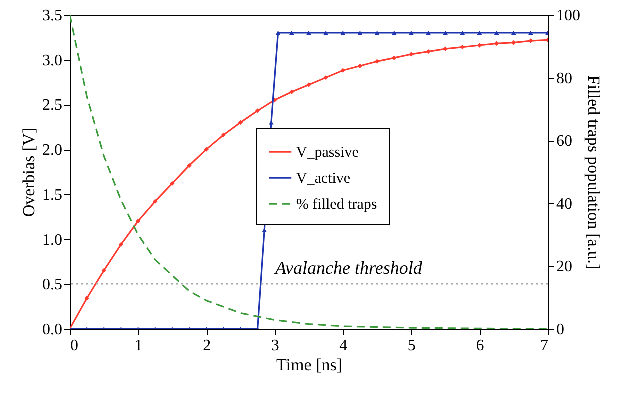 The height and width of the screenshot is (416, 634). What do you see at coordinates (29, 173) in the screenshot?
I see `y-axis-title: Overbias [V]` at bounding box center [29, 173].